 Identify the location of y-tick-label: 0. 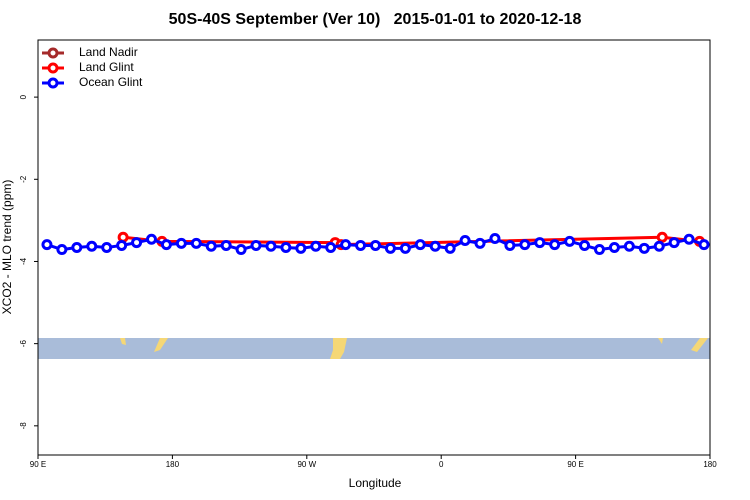
(23, 96).